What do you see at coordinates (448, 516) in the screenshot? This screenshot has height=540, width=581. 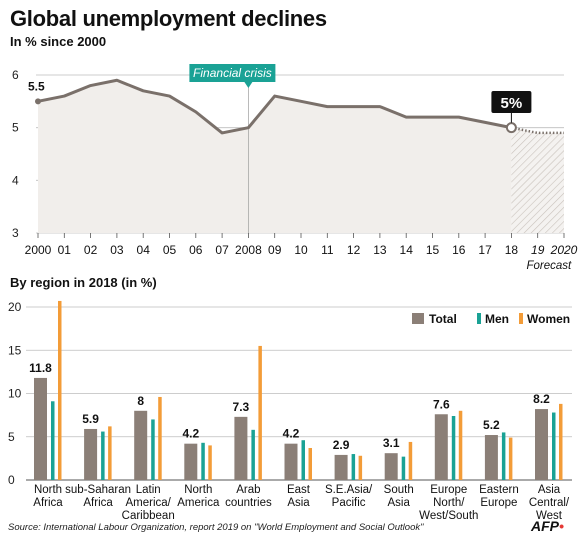 I see `bar-category-label: West/South` at bounding box center [448, 516].